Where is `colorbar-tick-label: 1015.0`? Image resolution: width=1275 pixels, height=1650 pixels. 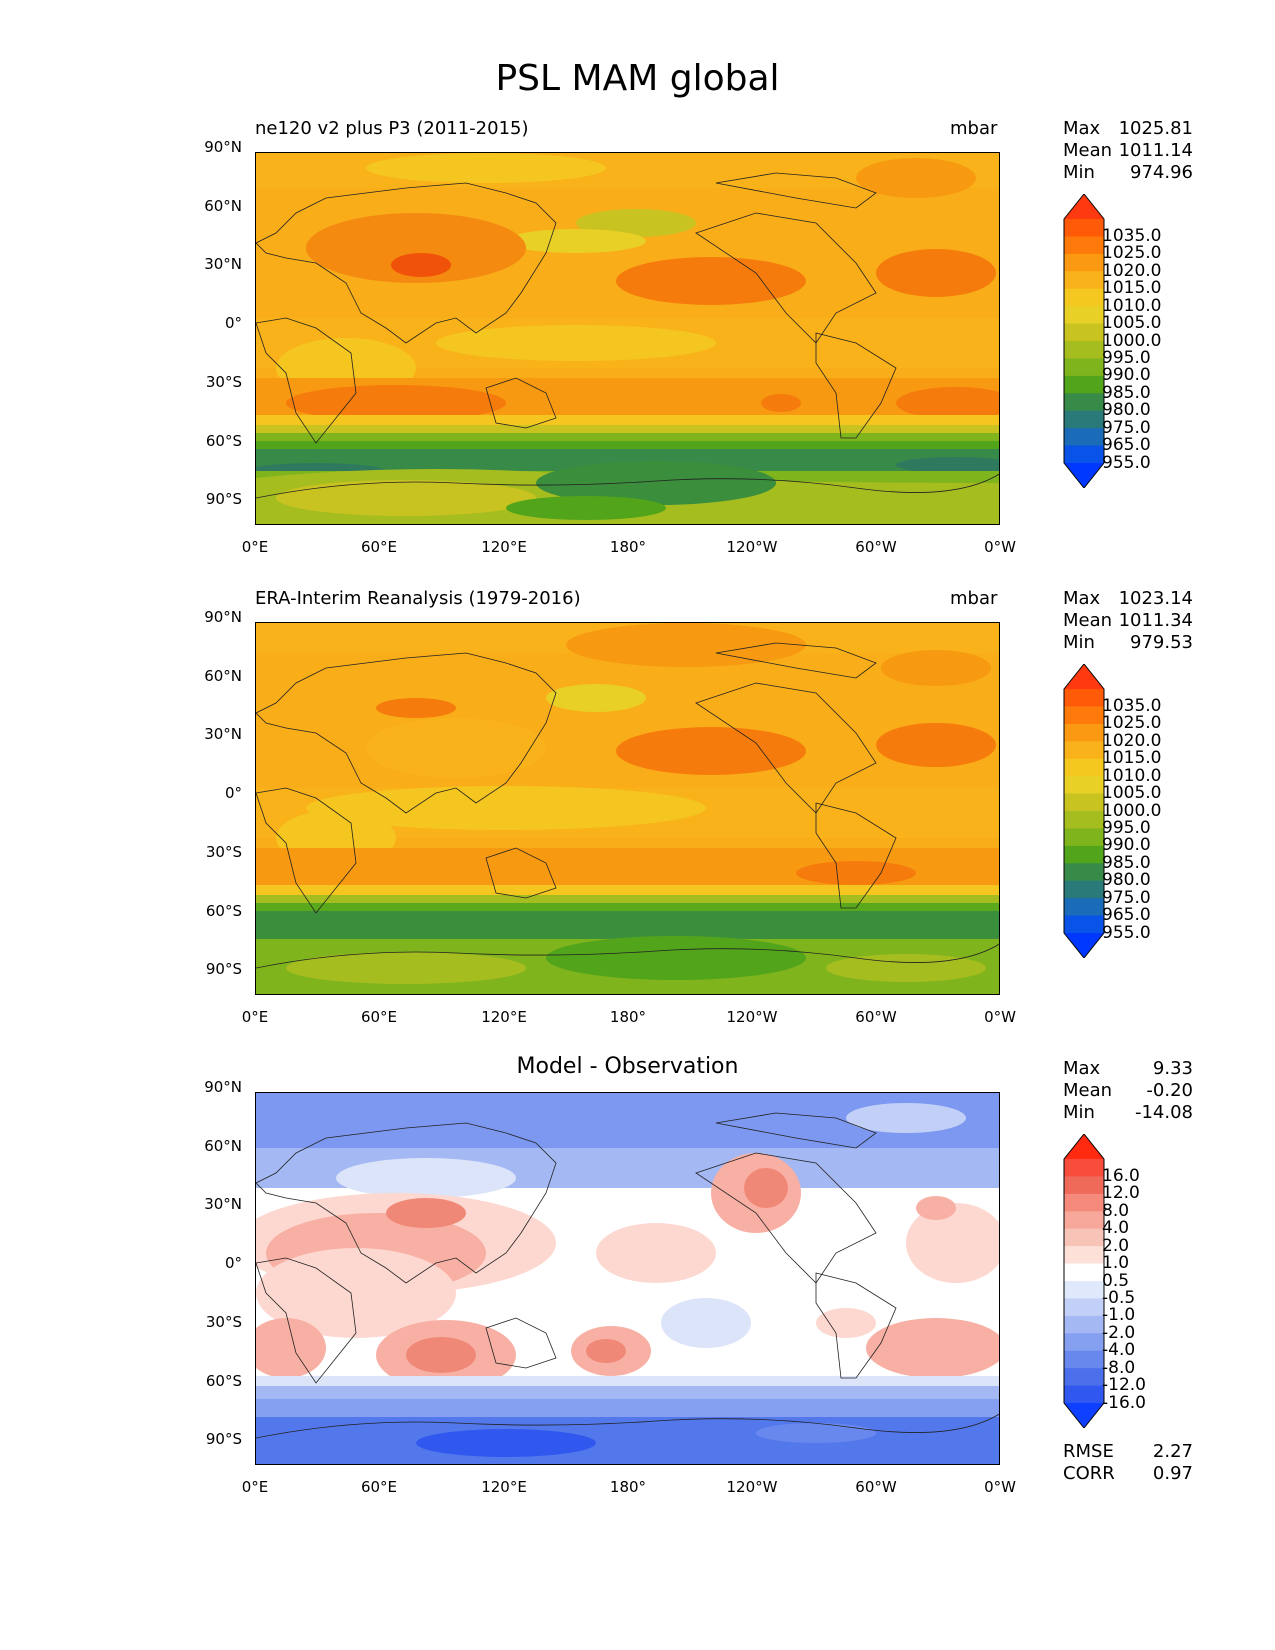 colorbar-tick-label: 1015.0 is located at coordinates (1132, 288).